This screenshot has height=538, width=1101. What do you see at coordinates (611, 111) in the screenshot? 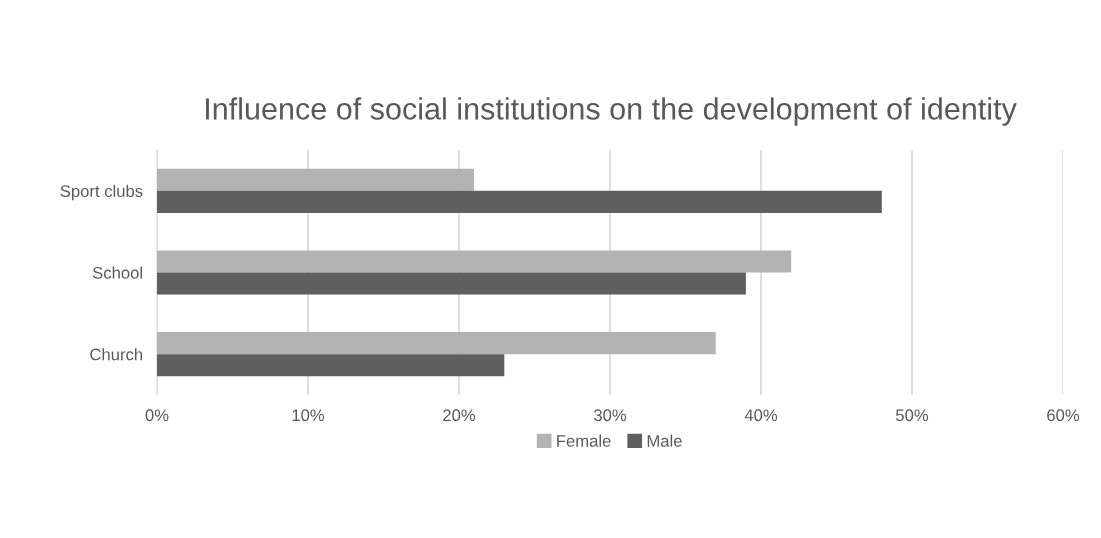
I see `chart-title: Influence of social institutions on the development of identity` at bounding box center [611, 111].